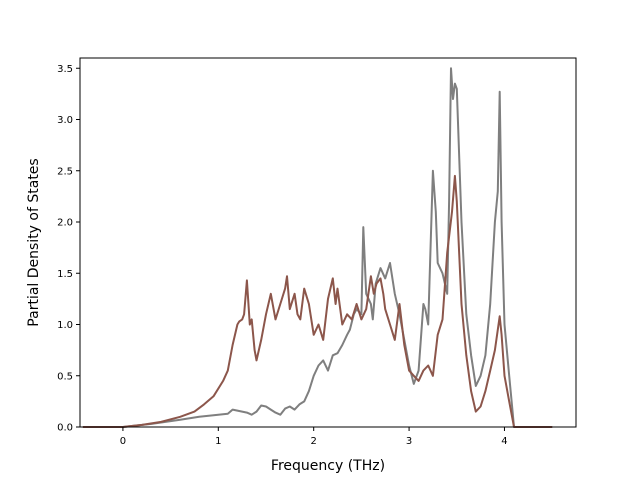  What do you see at coordinates (34, 242) in the screenshot?
I see `y-axis-label: Partial Density of States` at bounding box center [34, 242].